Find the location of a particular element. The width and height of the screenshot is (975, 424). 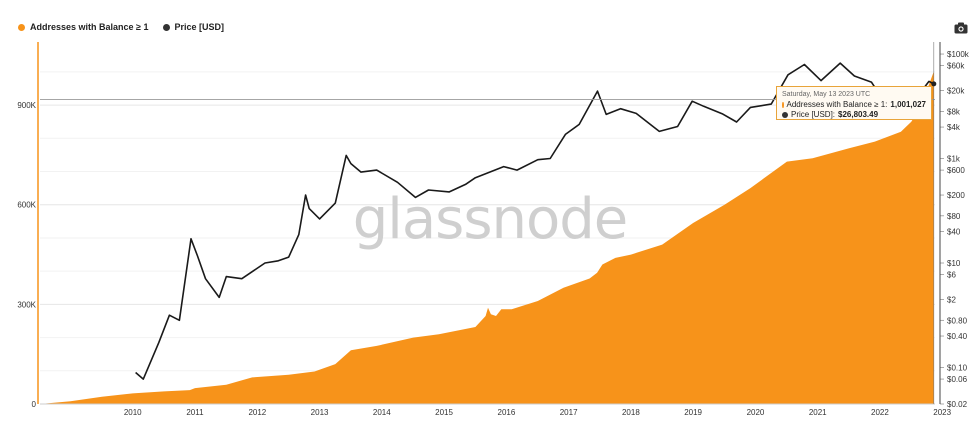

legend-item-price: Price [USD] is located at coordinates (193, 27).